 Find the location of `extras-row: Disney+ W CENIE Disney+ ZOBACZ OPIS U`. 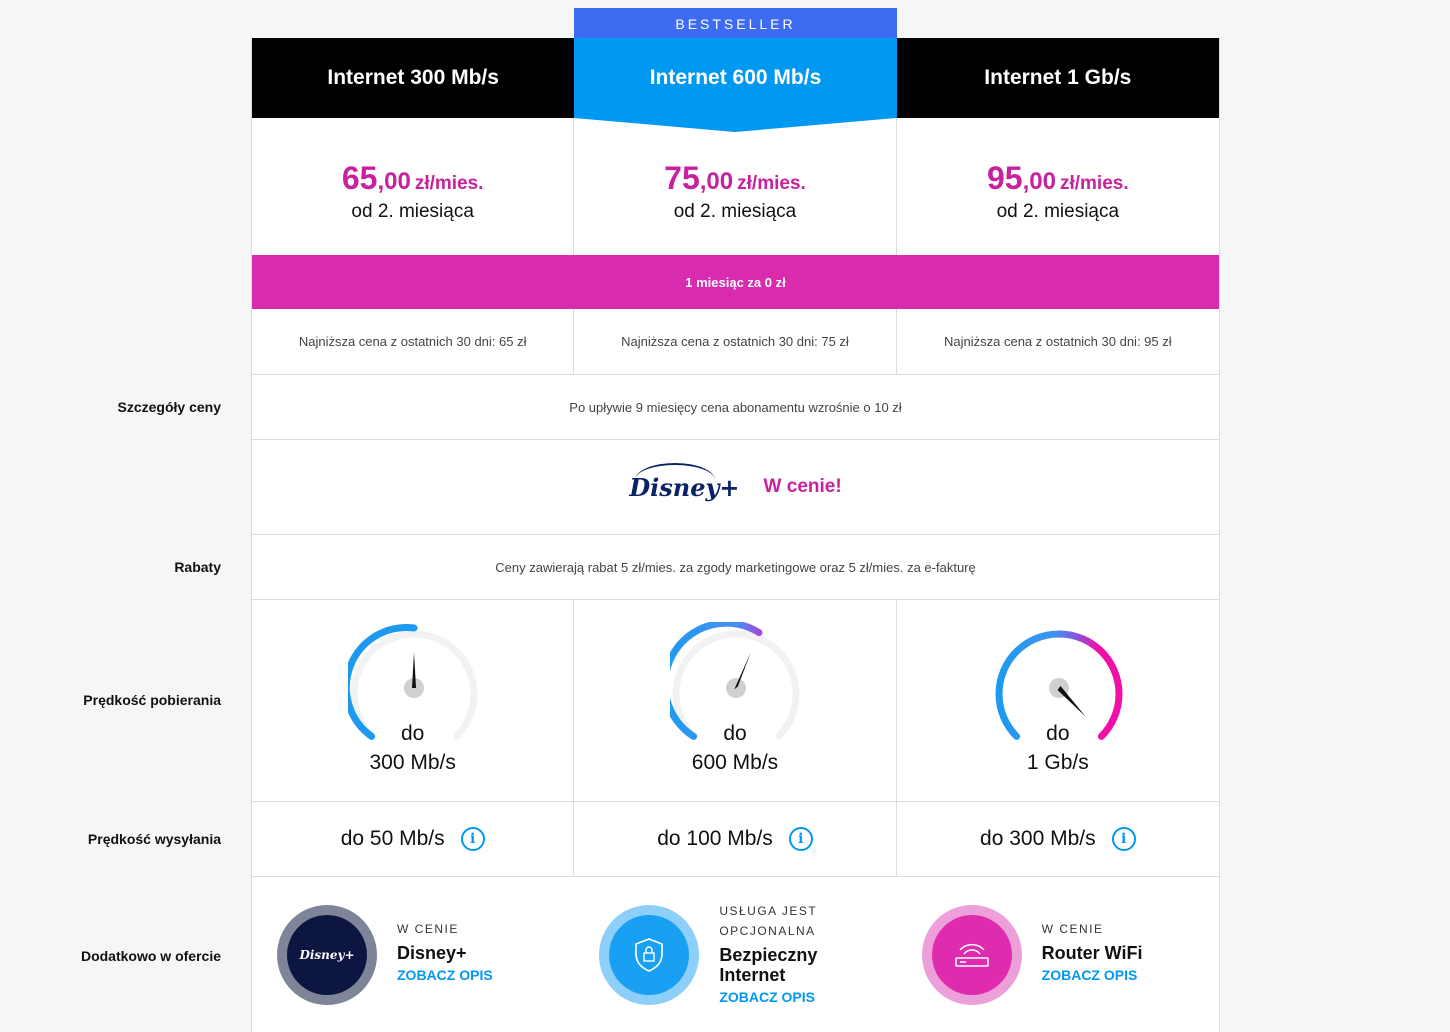

extras-row: Disney+ W CENIE Disney+ ZOBACZ OPIS U is located at coordinates (735, 954).